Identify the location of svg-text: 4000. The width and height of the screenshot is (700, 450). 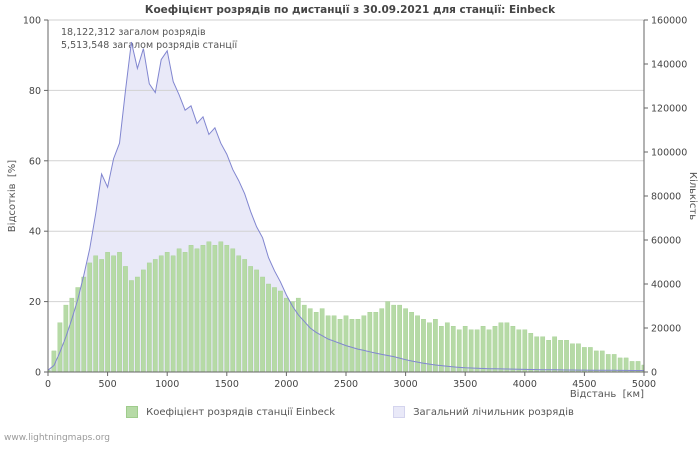
(525, 384).